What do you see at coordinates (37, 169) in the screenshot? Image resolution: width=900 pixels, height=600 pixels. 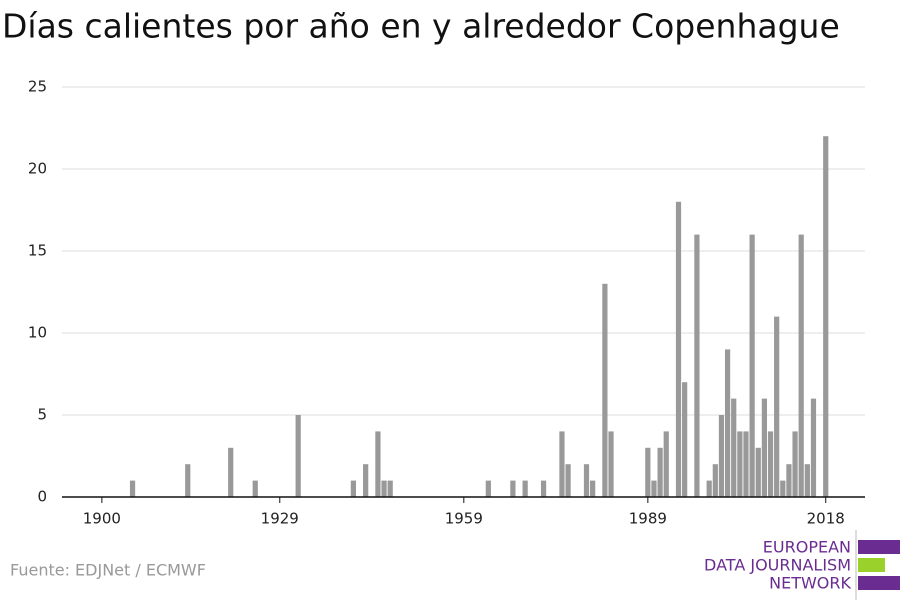 I see `y-tick-label: 20` at bounding box center [37, 169].